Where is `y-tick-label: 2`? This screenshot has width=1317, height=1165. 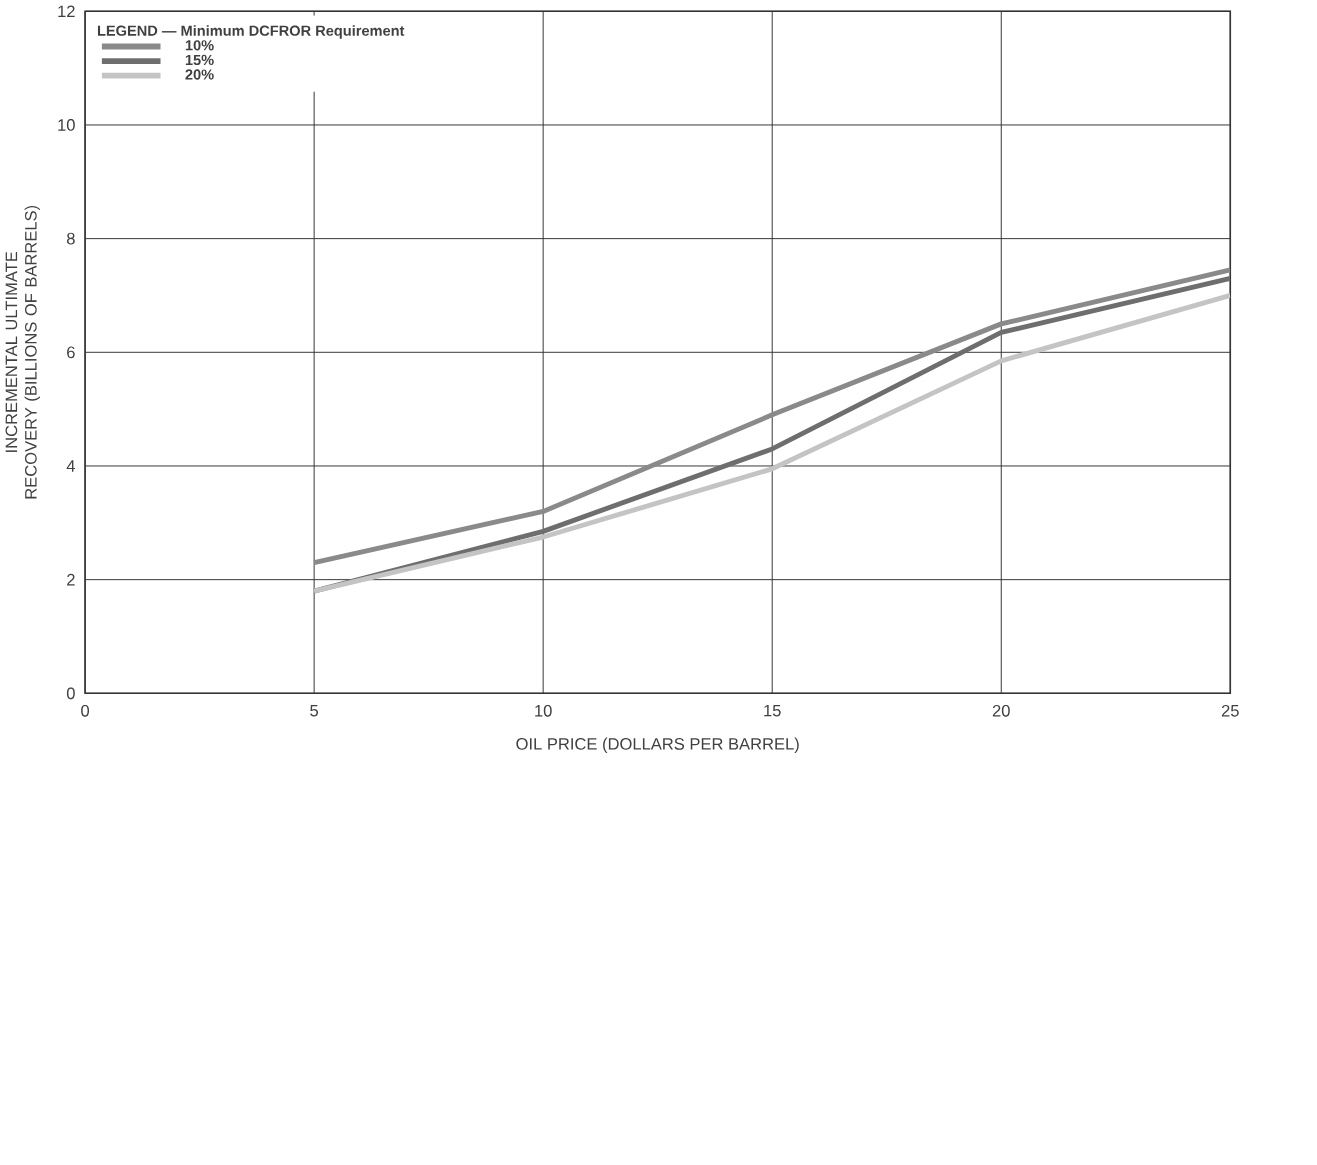
y-tick-label: 2 is located at coordinates (71, 579).